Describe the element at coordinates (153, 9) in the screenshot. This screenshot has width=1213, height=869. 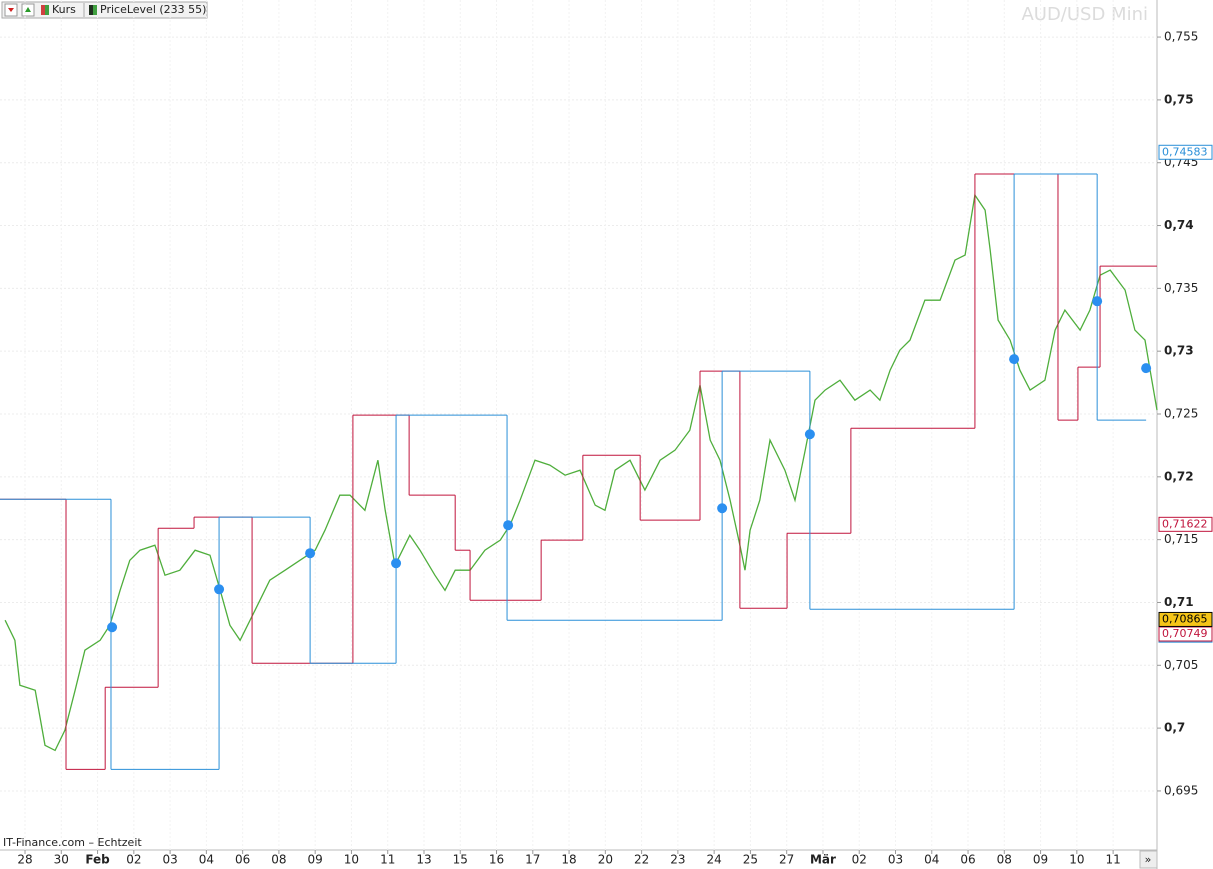
I see `legend-label: PriceLevel (233 55)` at that location.